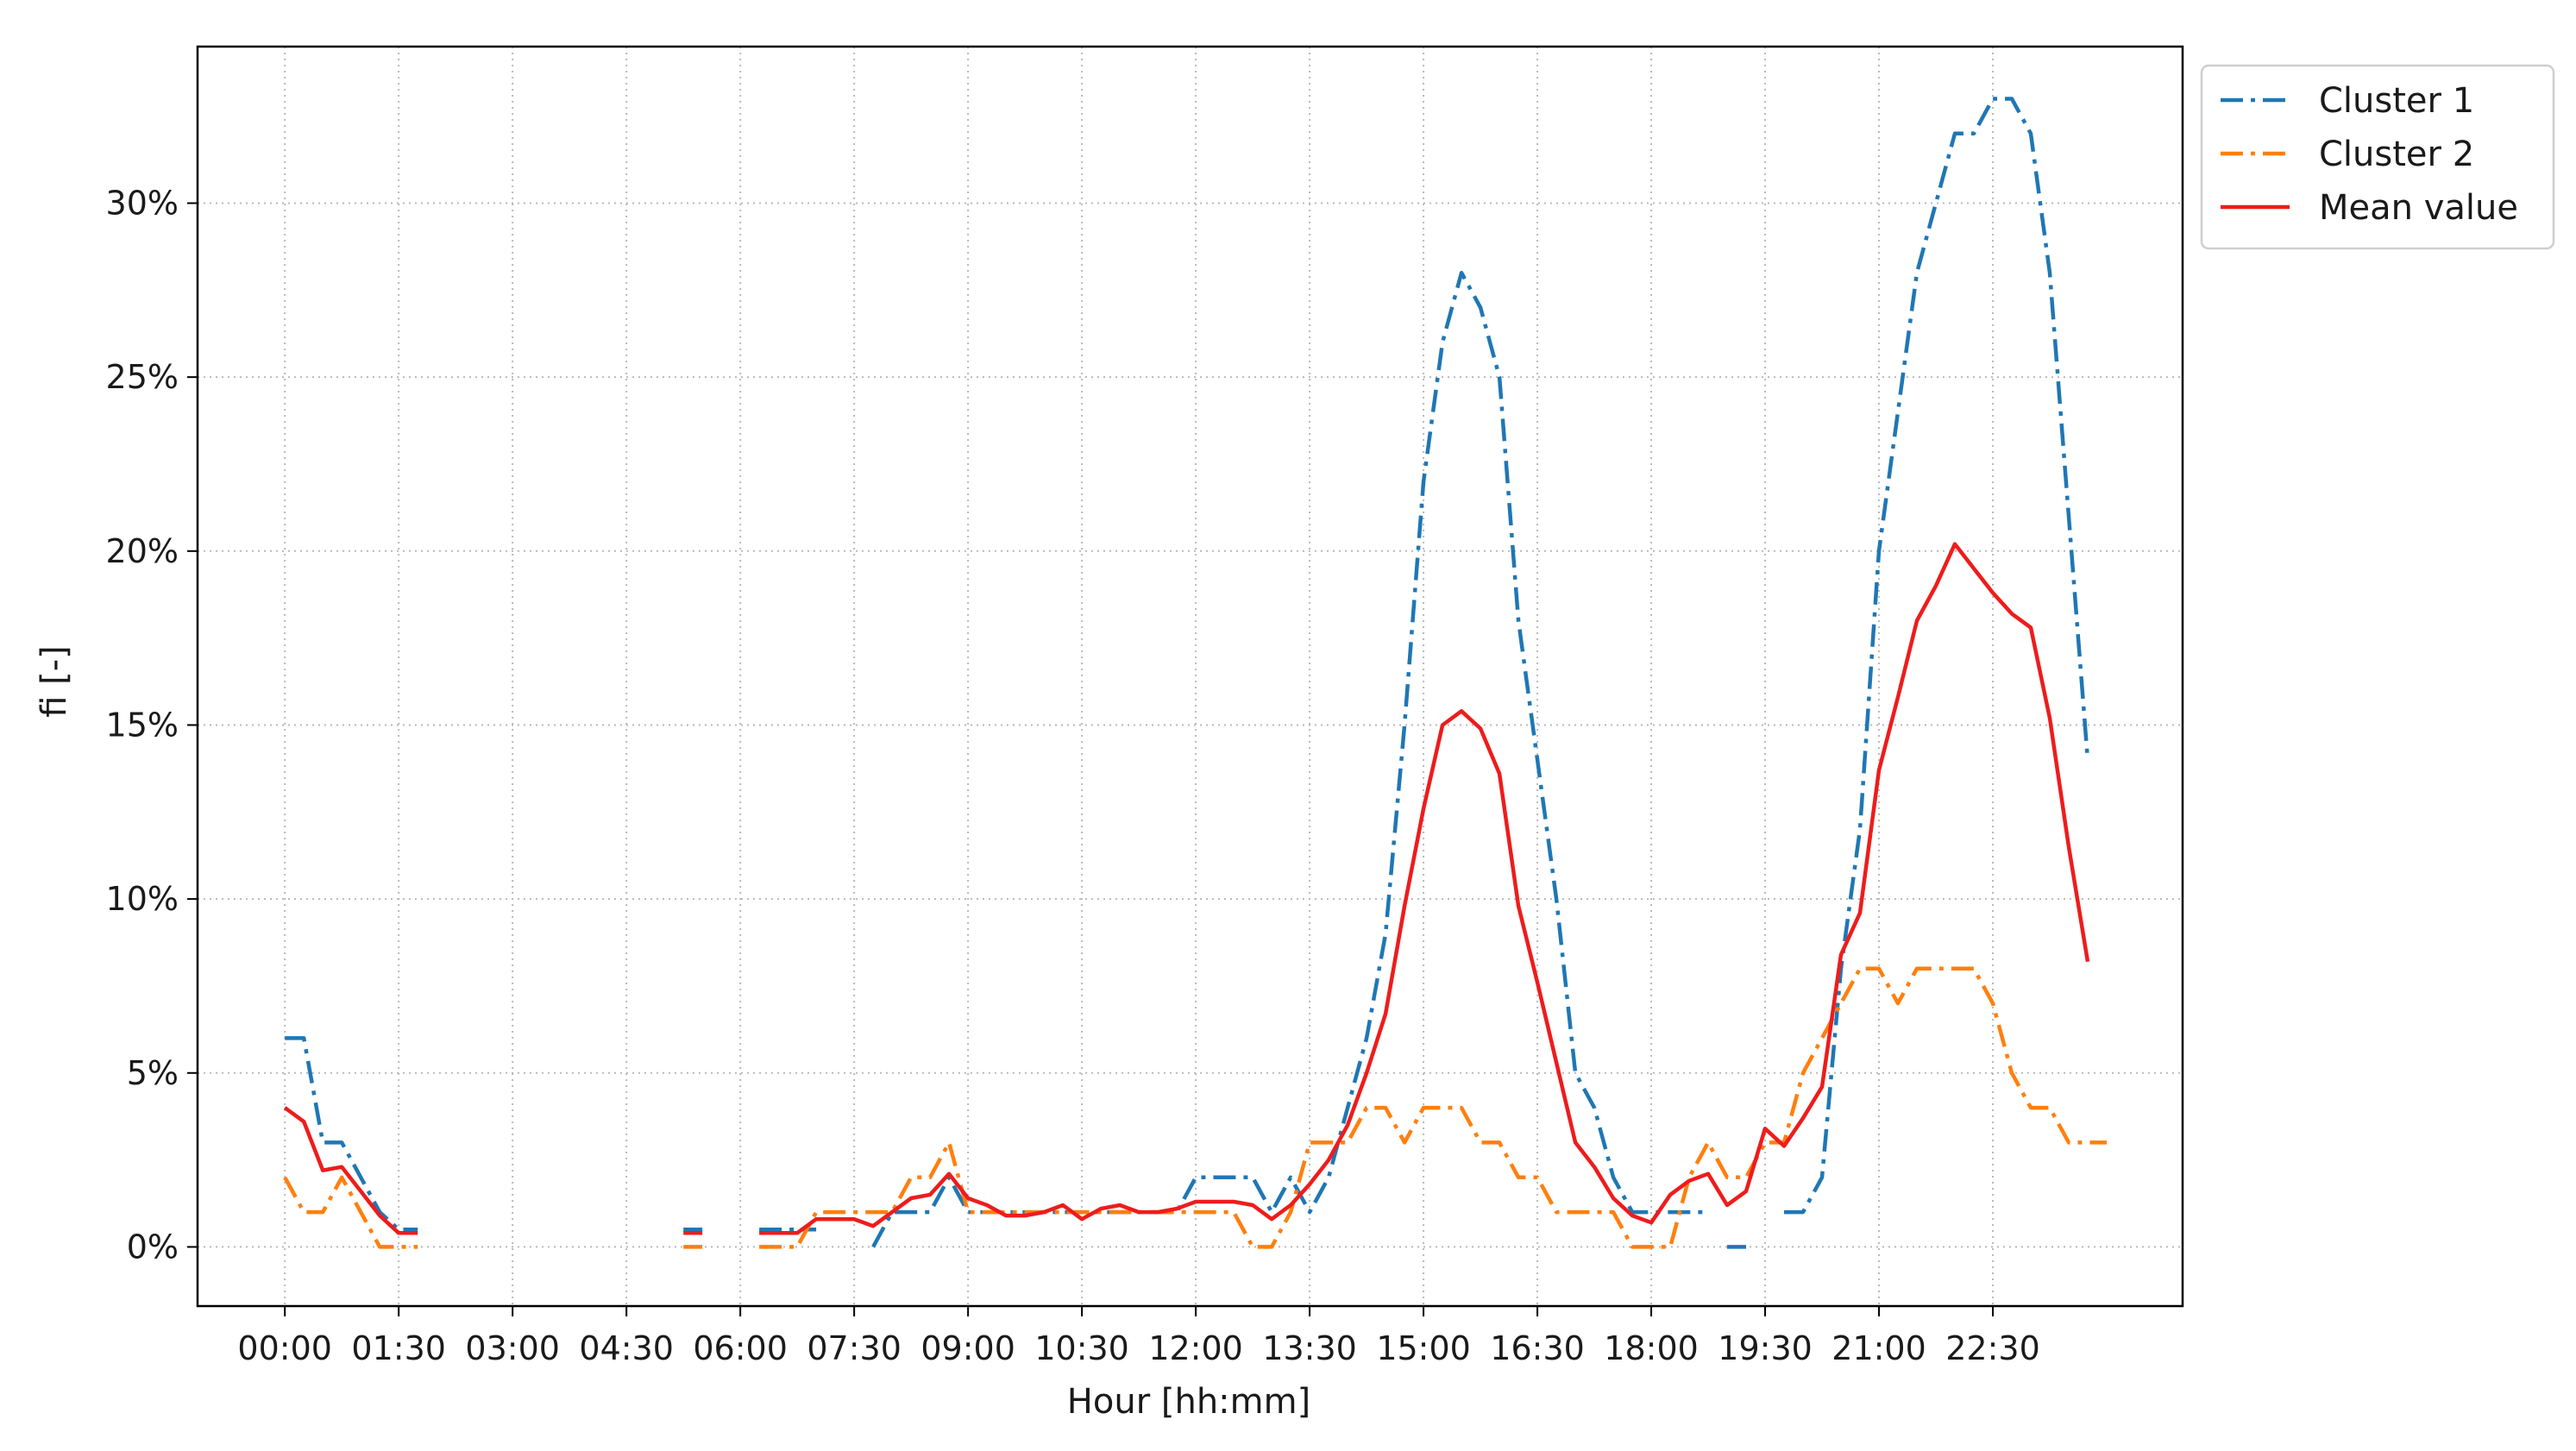 The image size is (2576, 1451). I want to click on x-tick-label: 09:00, so click(967, 1348).